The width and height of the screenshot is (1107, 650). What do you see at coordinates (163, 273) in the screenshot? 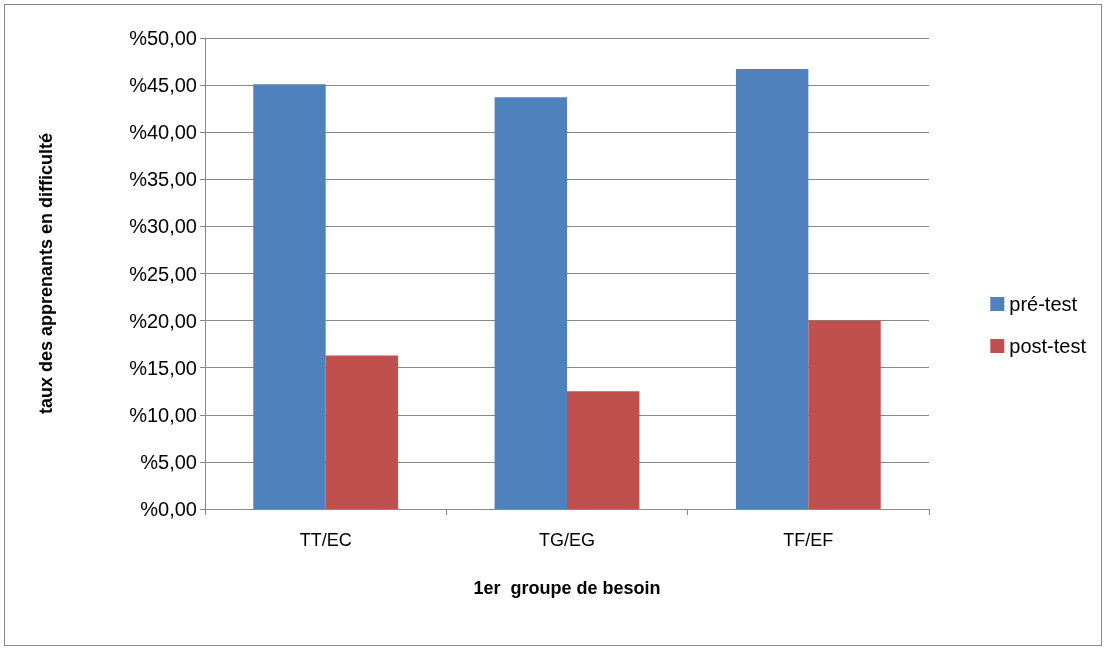
I see `y-tick-label: %25,00` at bounding box center [163, 273].